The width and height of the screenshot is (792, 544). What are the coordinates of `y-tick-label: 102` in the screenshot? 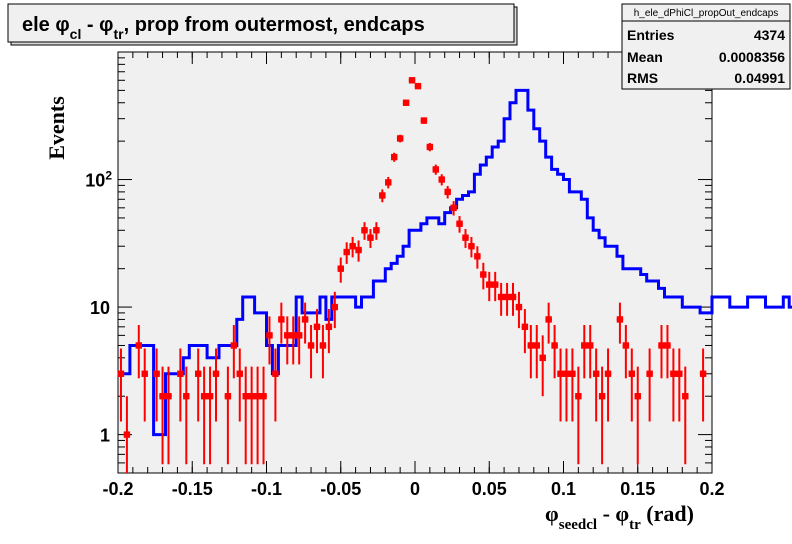 It's located at (98, 180).